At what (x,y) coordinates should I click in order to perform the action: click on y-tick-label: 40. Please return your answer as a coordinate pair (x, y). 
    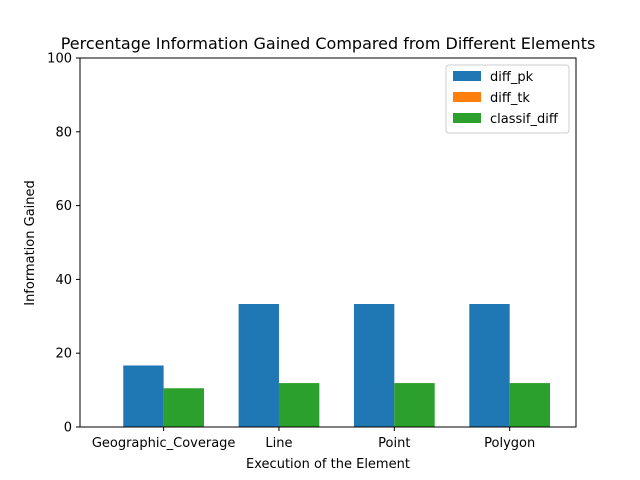
    Looking at the image, I should click on (63, 280).